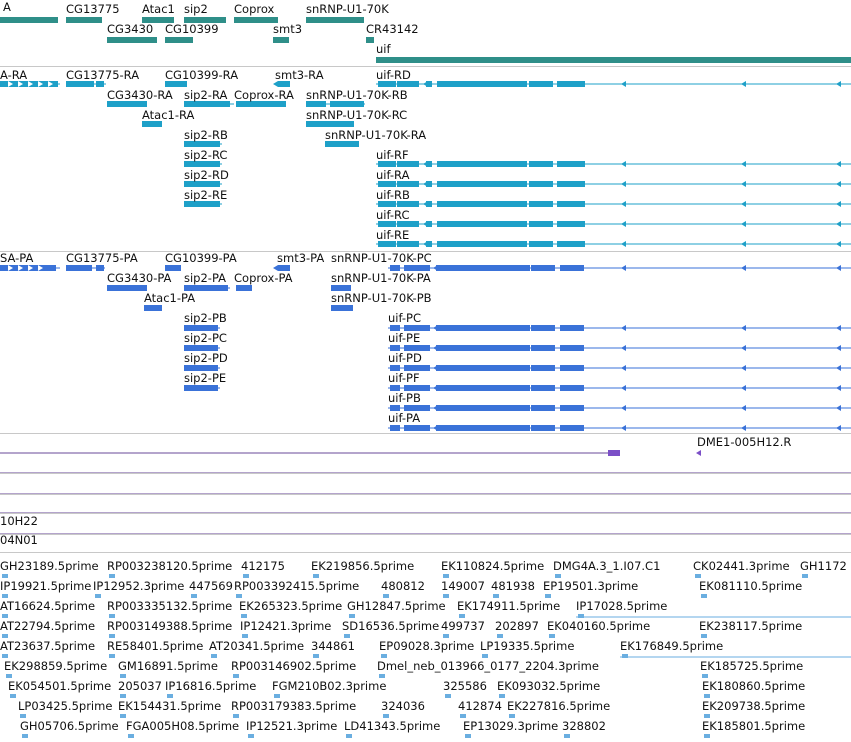 This screenshot has height=742, width=851. Describe the element at coordinates (493, 566) in the screenshot. I see `est-label: EK110824.5prime` at that location.